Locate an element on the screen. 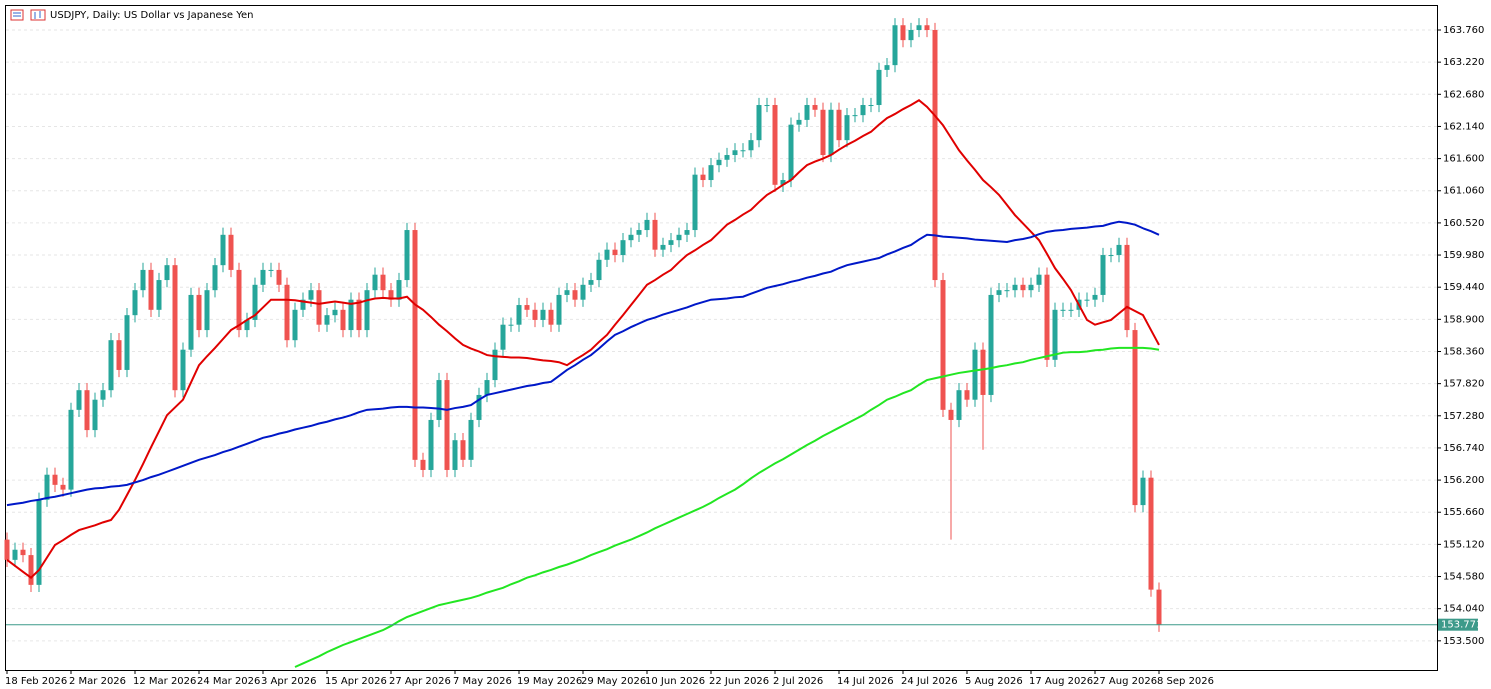 Image resolution: width=1491 pixels, height=689 pixels. y-tick-label: 162.140 is located at coordinates (1463, 126).